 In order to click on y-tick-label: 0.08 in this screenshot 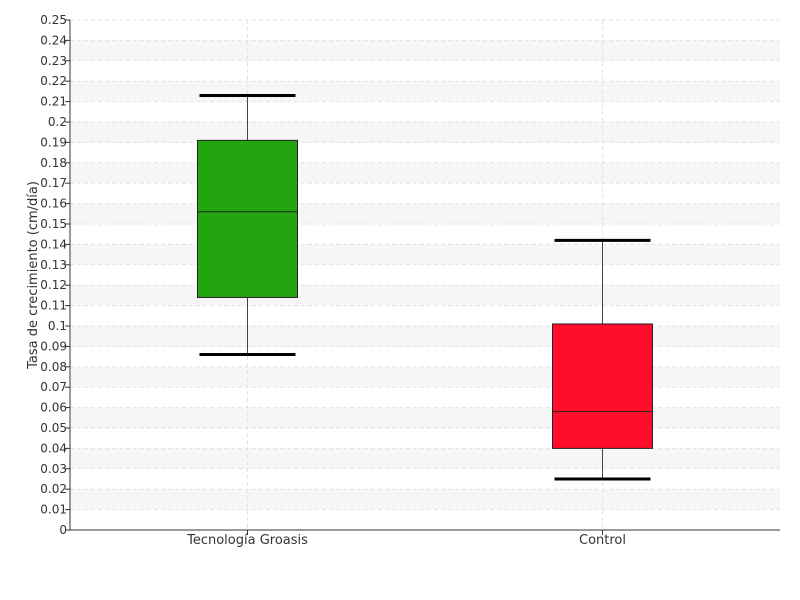, I will do `click(53, 367)`.